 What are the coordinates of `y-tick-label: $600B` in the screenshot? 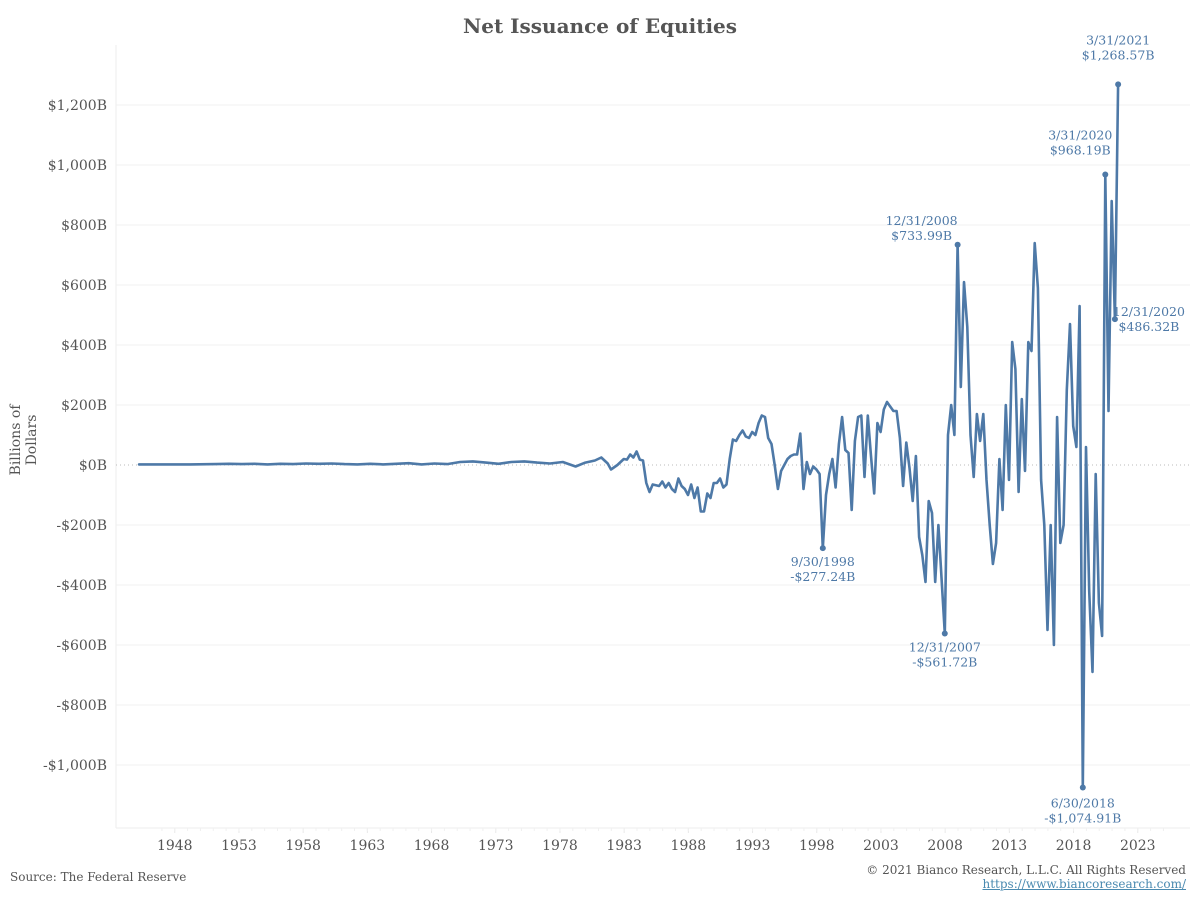 It's located at (84, 286).